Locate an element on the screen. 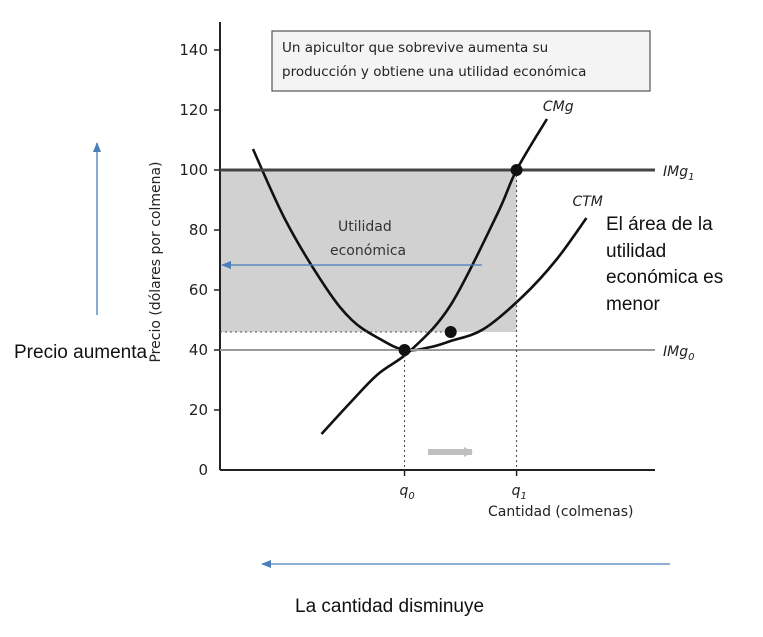 Image resolution: width=763 pixels, height=637 pixels. y-tick-label: 40 is located at coordinates (198, 350).